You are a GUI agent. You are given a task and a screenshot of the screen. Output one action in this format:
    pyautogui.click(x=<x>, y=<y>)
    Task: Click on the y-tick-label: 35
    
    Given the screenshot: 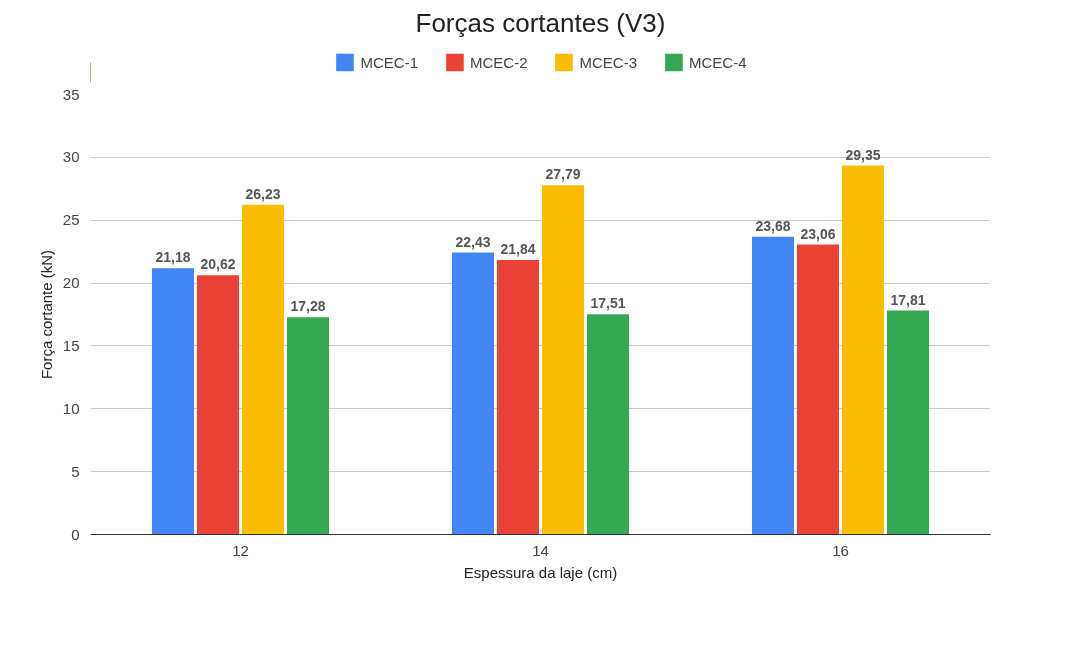 What is the action you would take?
    pyautogui.click(x=71, y=94)
    